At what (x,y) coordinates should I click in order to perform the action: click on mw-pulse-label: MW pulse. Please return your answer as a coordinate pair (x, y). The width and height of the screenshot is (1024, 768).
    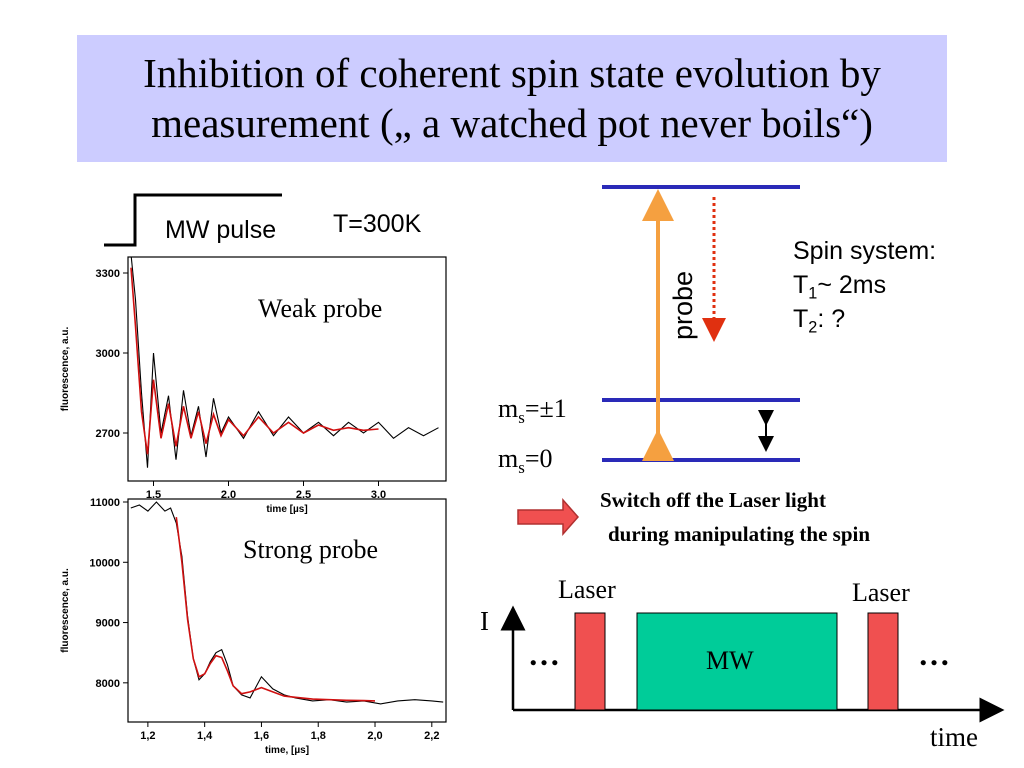
    Looking at the image, I should click on (221, 230).